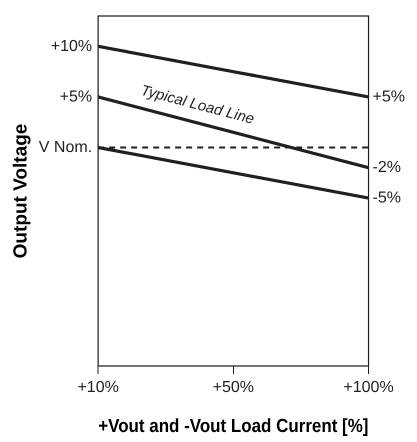 Image resolution: width=417 pixels, height=442 pixels. What do you see at coordinates (388, 97) in the screenshot?
I see `y2-tick-label: +5%` at bounding box center [388, 97].